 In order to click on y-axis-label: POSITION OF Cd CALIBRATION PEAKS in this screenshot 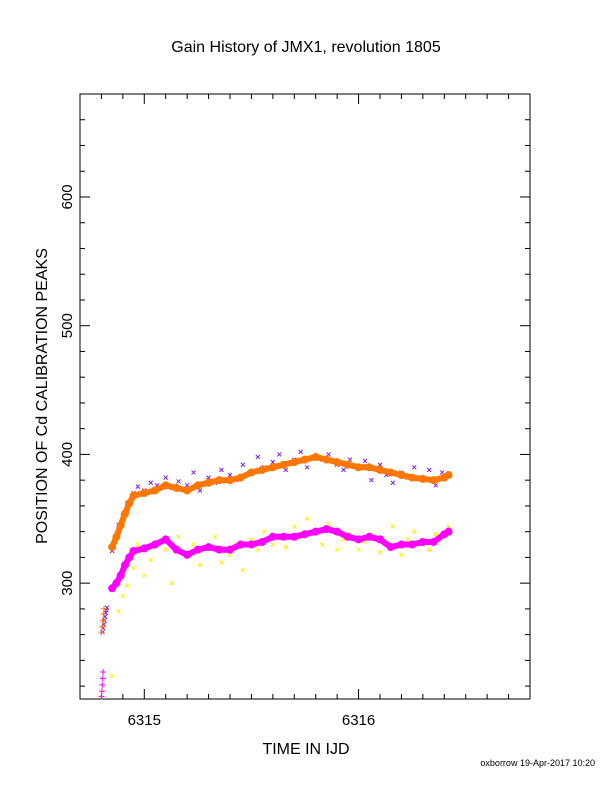, I will do `click(42, 396)`.